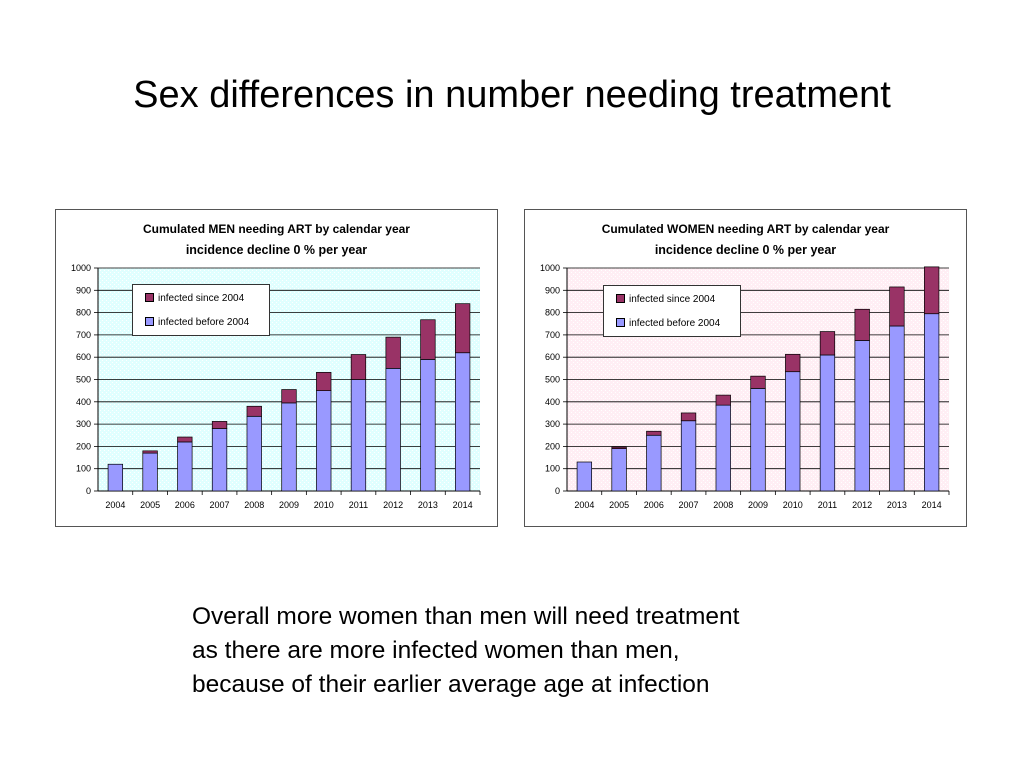 This screenshot has height=768, width=1024. I want to click on x-tick-label: 2009, so click(758, 505).